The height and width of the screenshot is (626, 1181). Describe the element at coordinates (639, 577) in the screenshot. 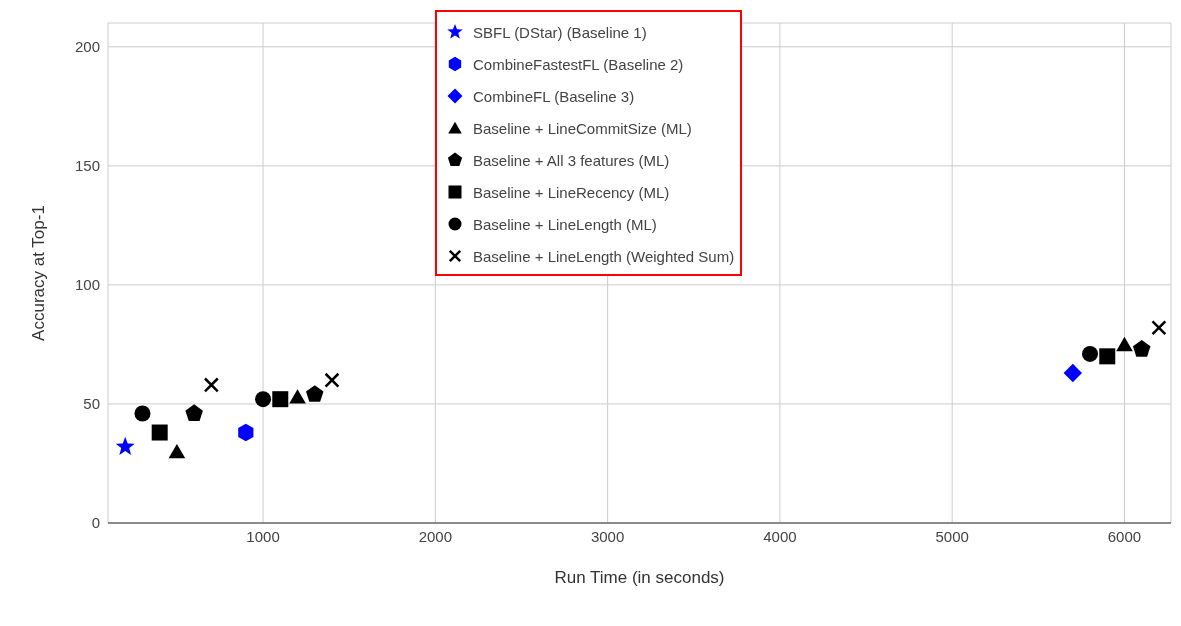

I see `x-axis-title: Run Time (in seconds)` at that location.